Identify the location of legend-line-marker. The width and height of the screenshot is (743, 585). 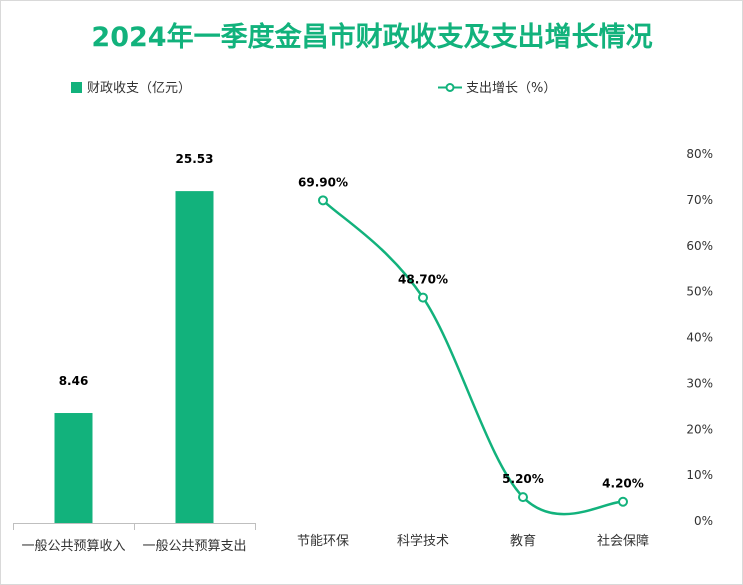
(450, 87).